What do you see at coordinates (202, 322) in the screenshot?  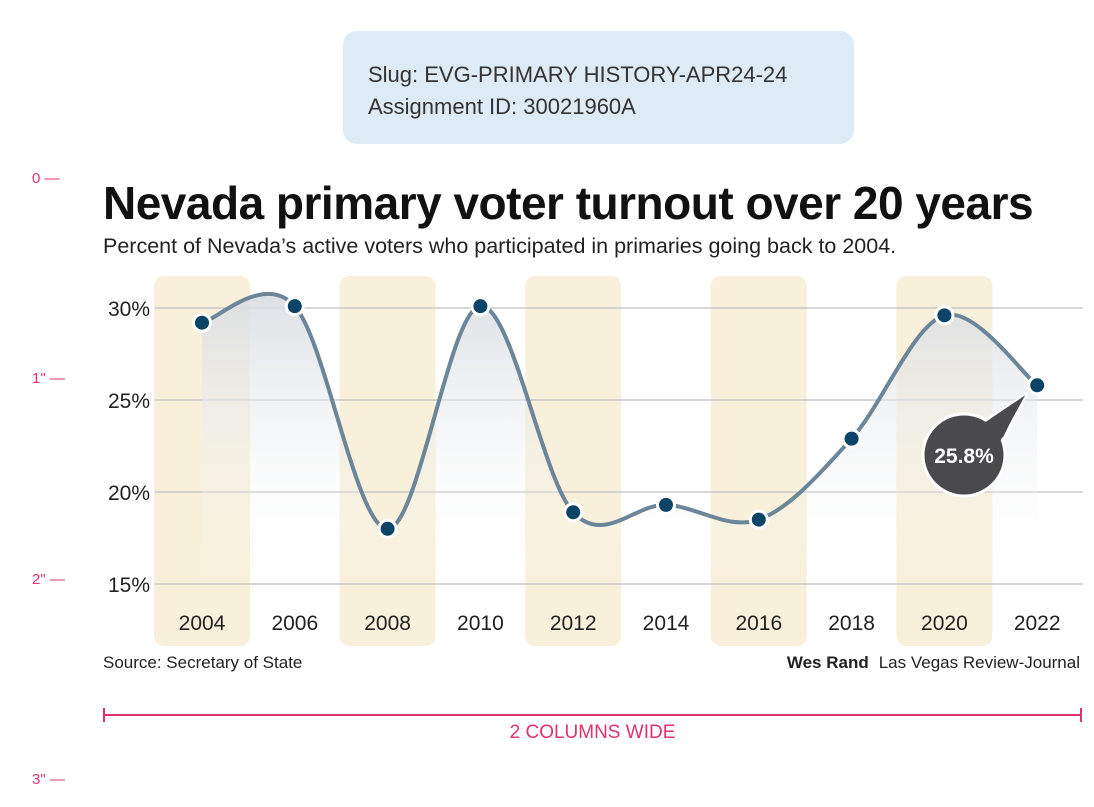 I see `data-point-2004` at bounding box center [202, 322].